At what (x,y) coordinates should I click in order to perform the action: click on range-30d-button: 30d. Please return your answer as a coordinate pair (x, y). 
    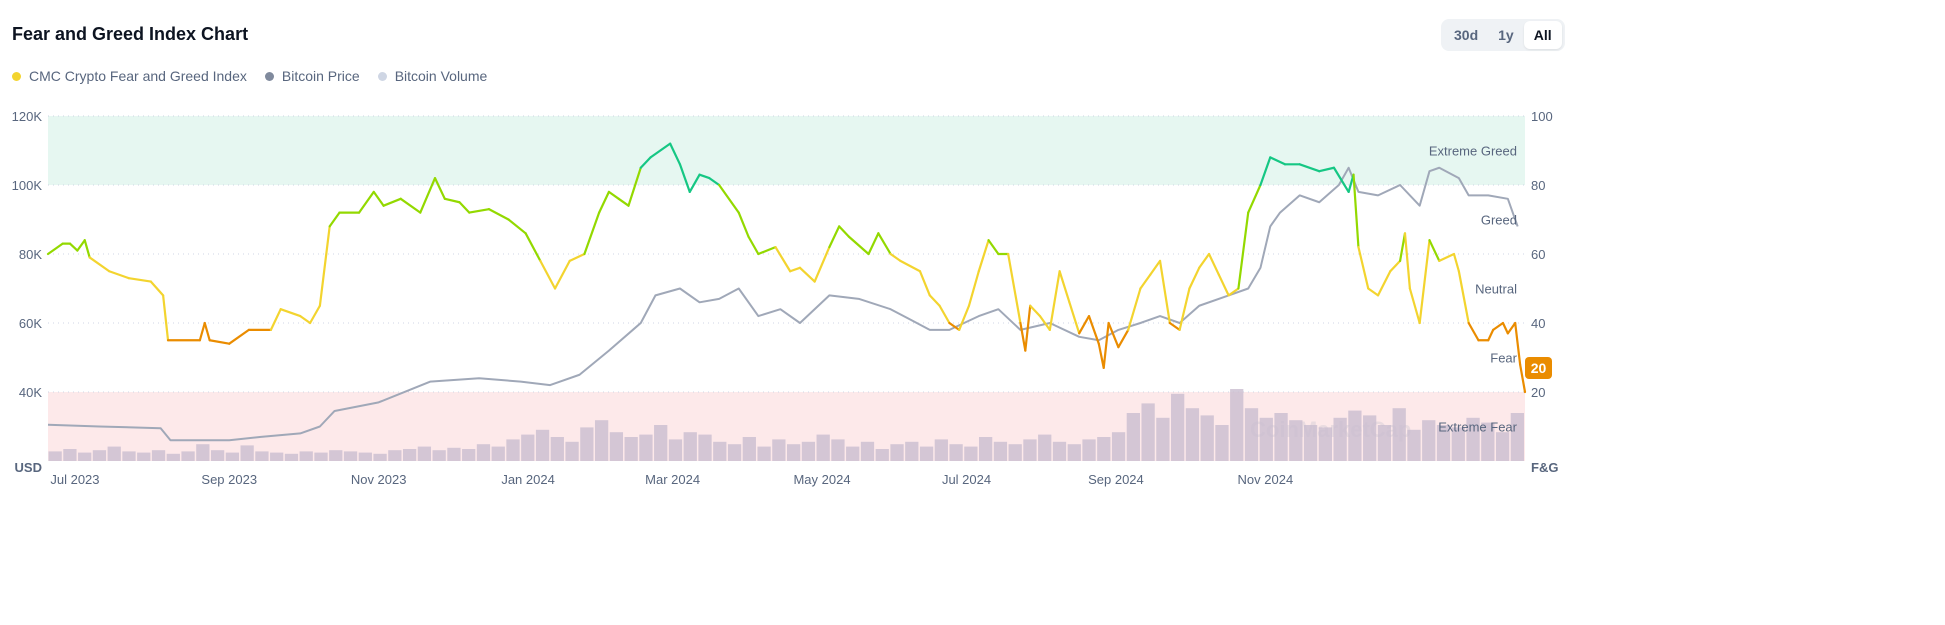
    Looking at the image, I should click on (1466, 35).